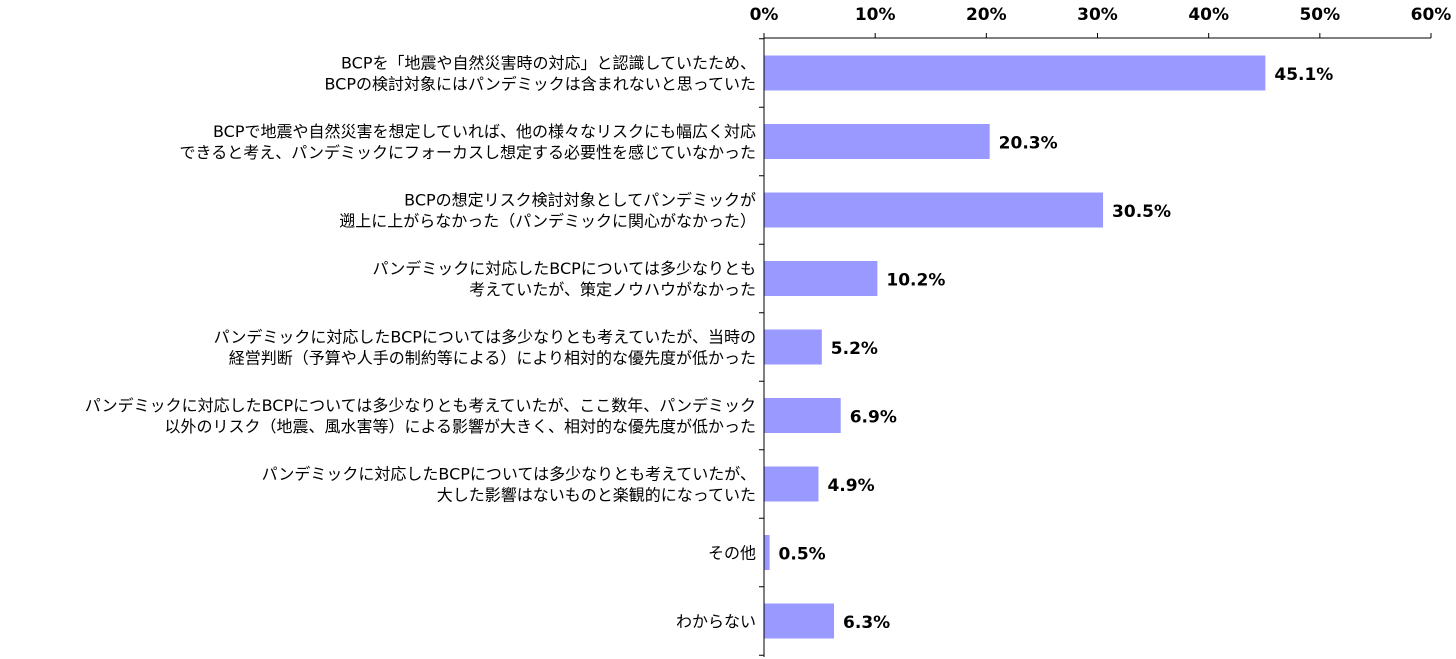 The height and width of the screenshot is (659, 1456). Describe the element at coordinates (873, 418) in the screenshot. I see `data-label: 6.9%` at that location.